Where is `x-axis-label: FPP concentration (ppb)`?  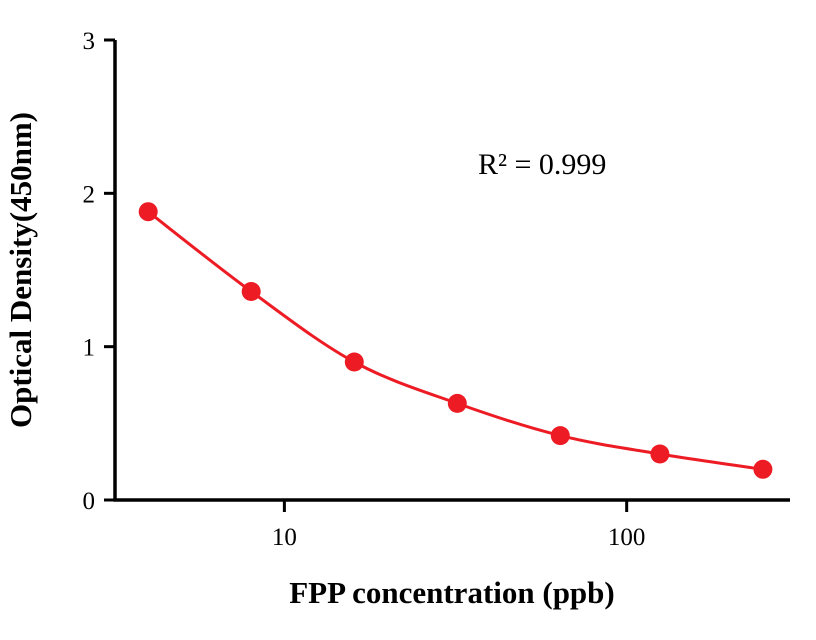 x-axis-label: FPP concentration (ppb) is located at coordinates (452, 592).